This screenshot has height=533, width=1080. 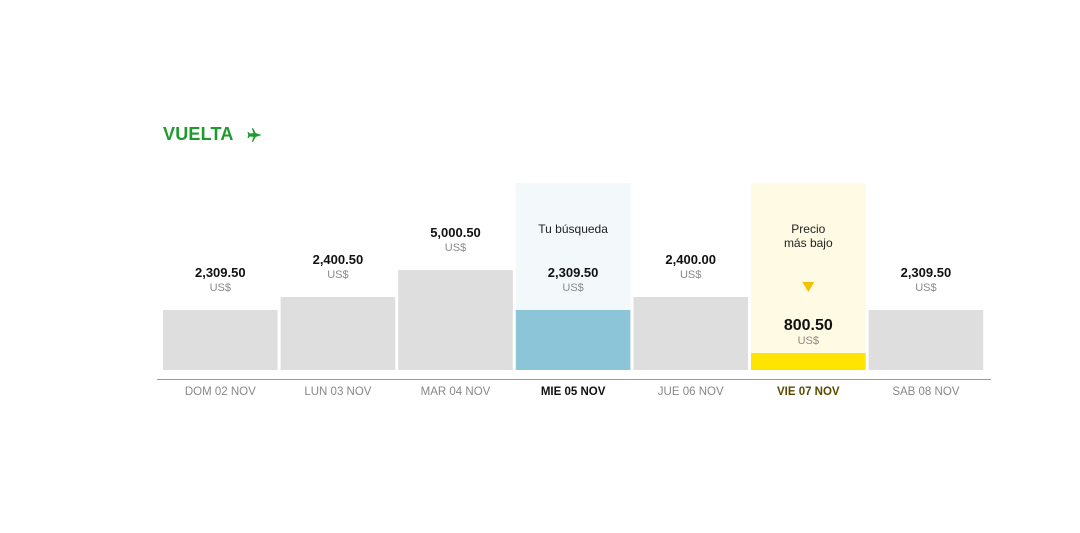 What do you see at coordinates (220, 272) in the screenshot?
I see `price-label-0: 2,309.50` at bounding box center [220, 272].